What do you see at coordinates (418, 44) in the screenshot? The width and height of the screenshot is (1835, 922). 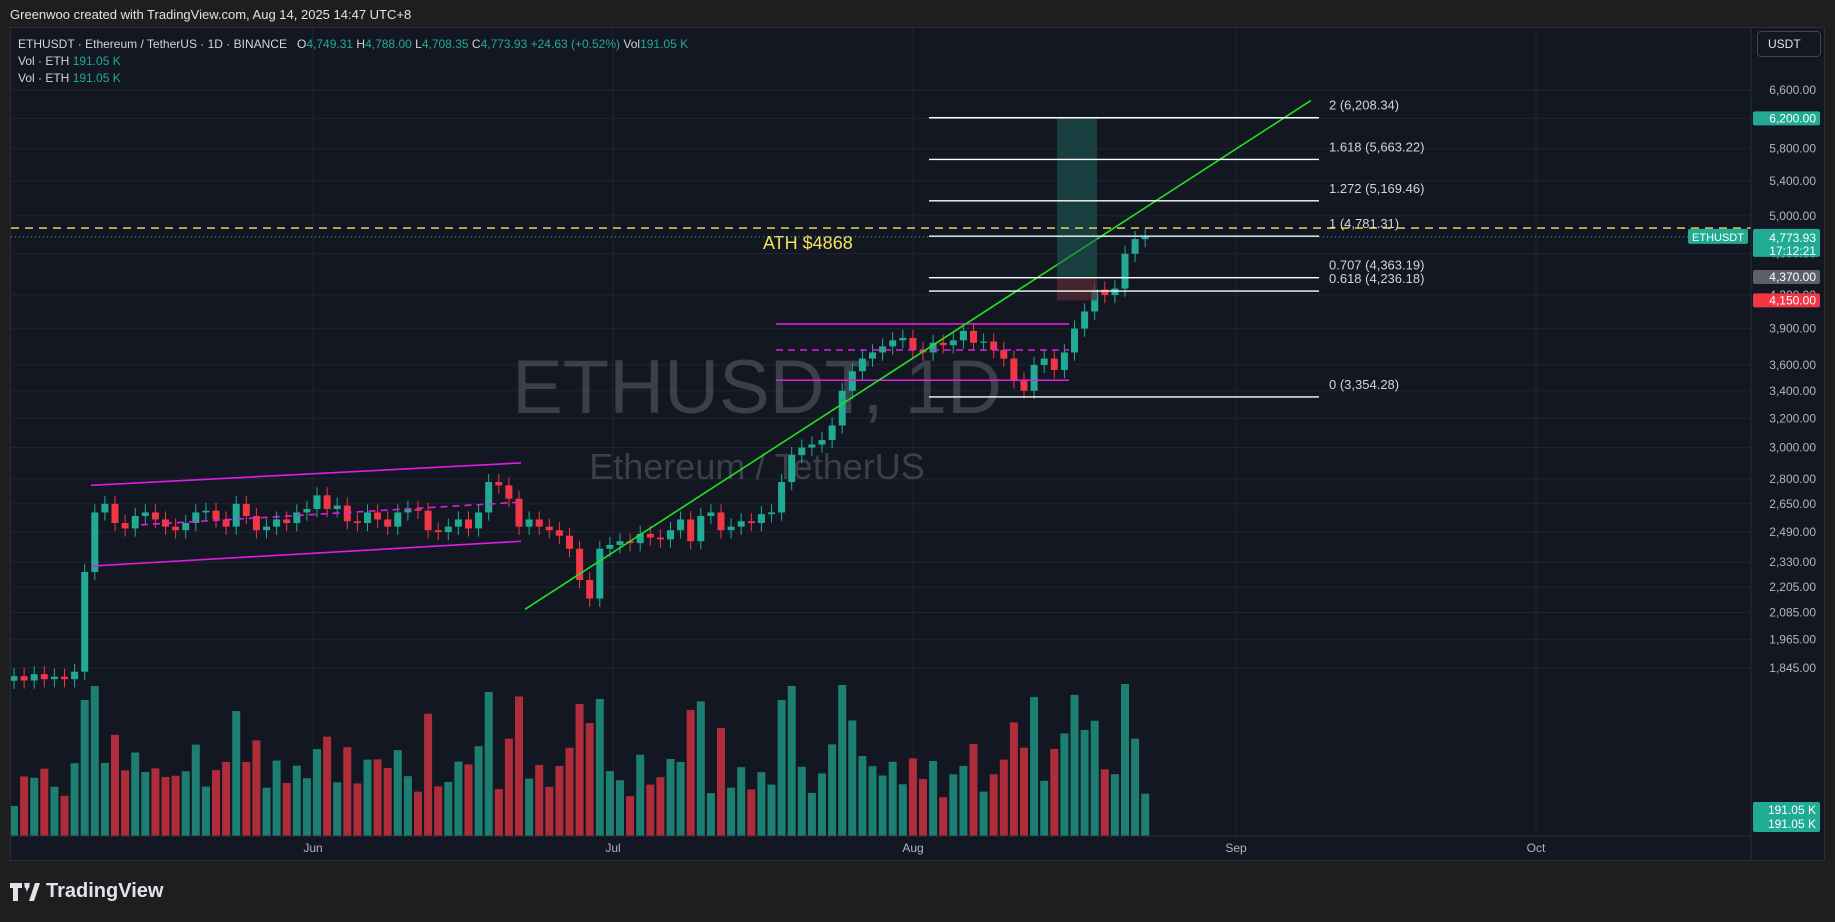 I see `legend-low-label: L` at bounding box center [418, 44].